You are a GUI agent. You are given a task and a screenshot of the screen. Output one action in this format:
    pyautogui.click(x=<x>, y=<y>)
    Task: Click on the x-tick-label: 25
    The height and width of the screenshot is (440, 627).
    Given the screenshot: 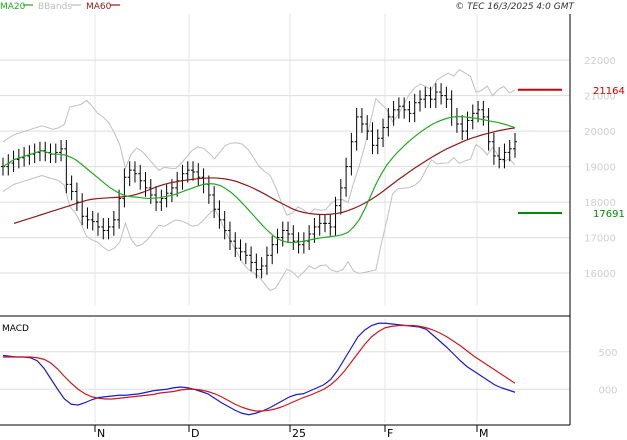 What is the action you would take?
    pyautogui.click(x=299, y=433)
    